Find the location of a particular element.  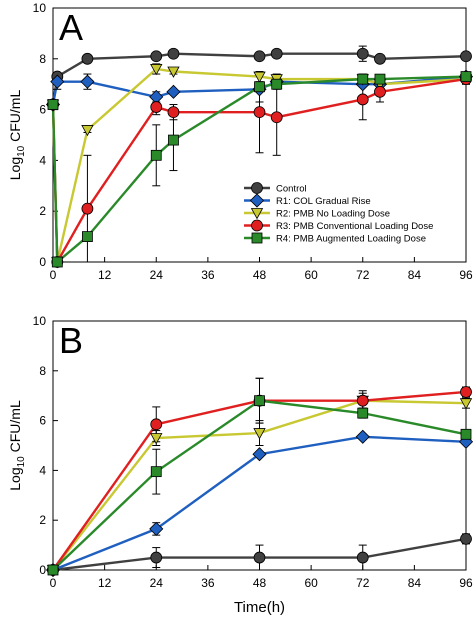

panel-b-y-tick-label: 8 is located at coordinates (42, 371).